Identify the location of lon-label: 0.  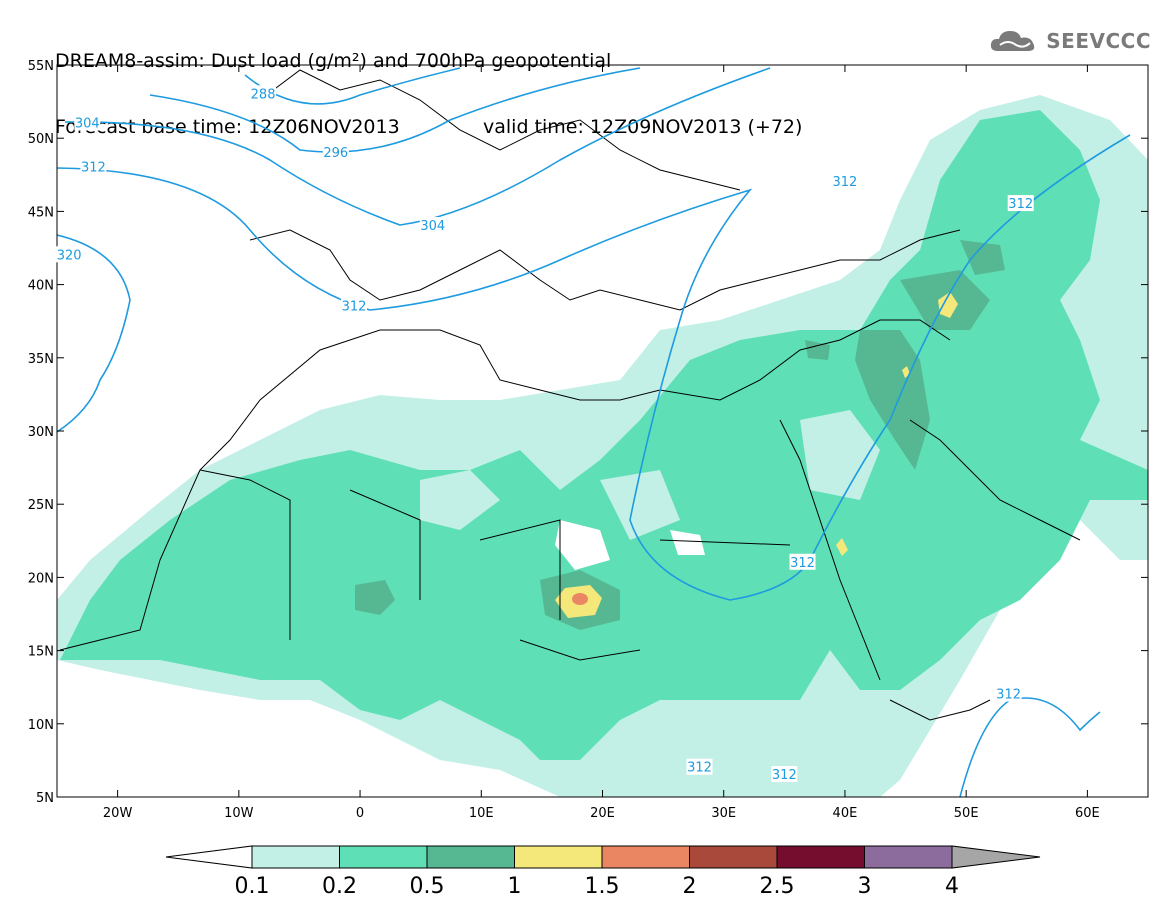
(360, 813).